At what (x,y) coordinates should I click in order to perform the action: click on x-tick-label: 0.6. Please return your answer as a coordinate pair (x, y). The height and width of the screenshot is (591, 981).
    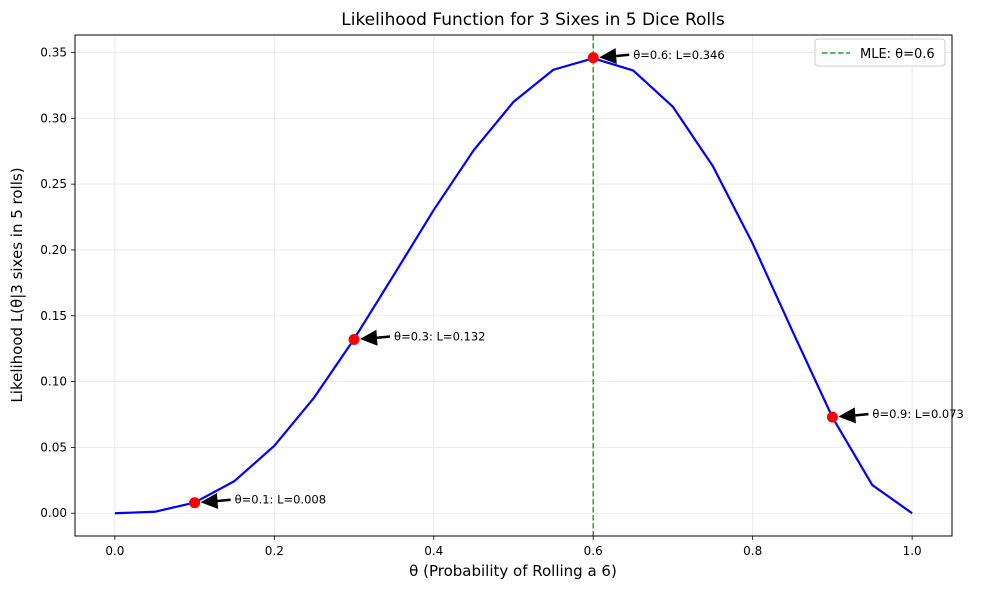
    Looking at the image, I should click on (593, 551).